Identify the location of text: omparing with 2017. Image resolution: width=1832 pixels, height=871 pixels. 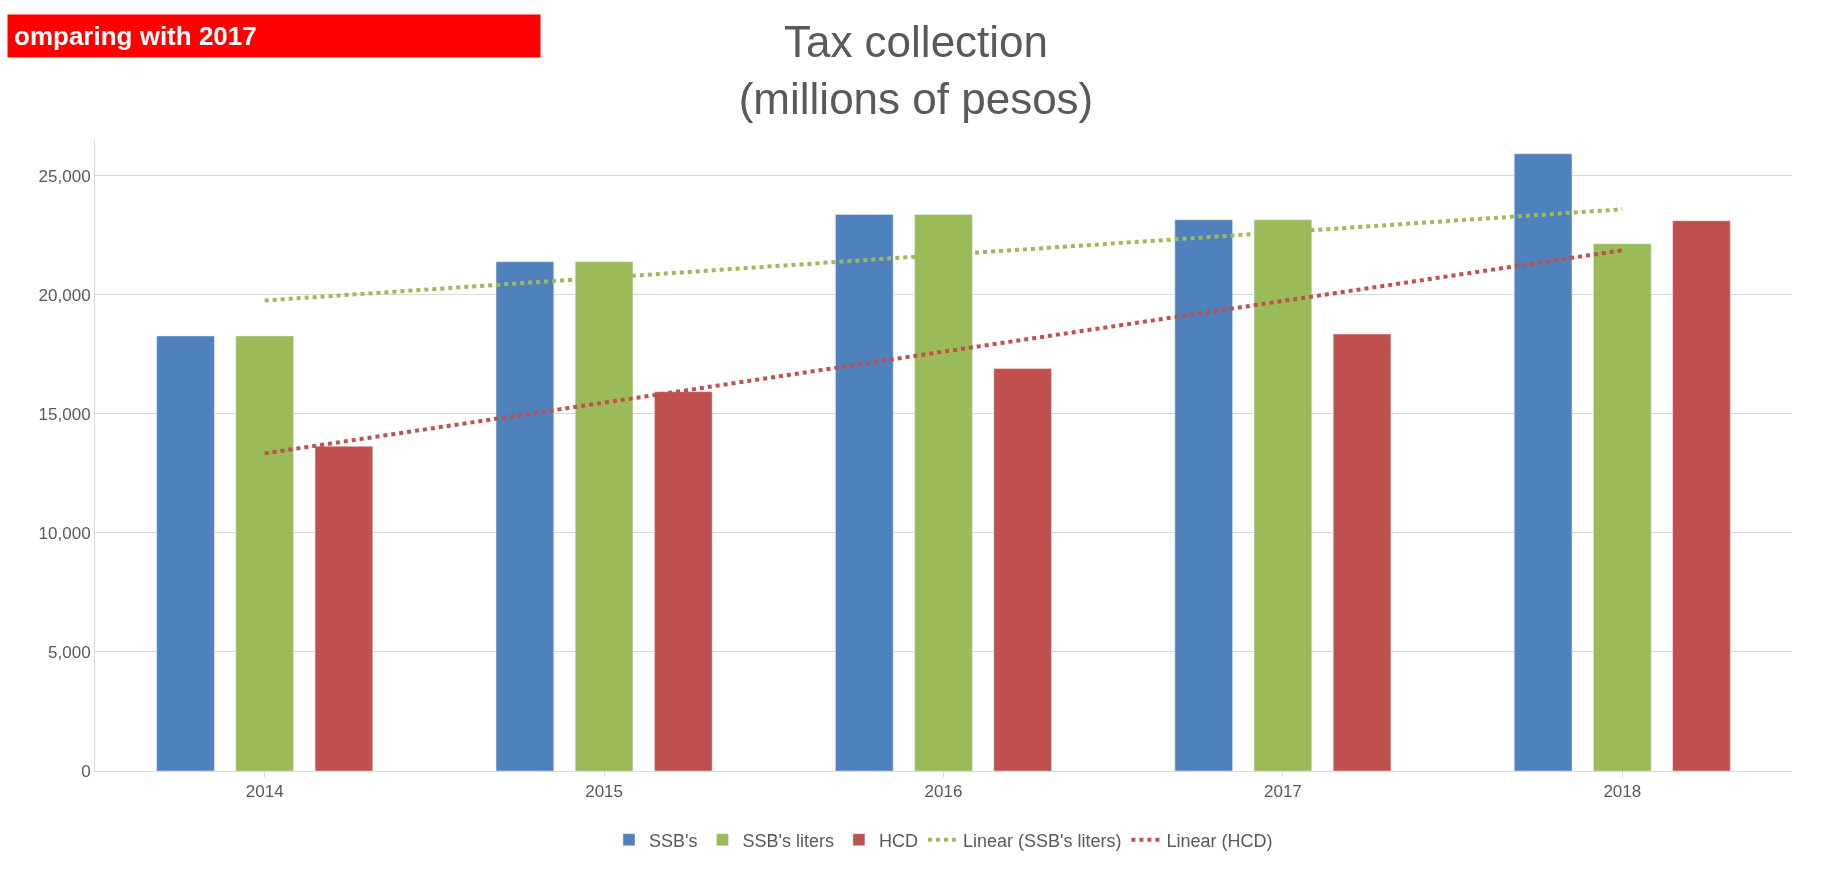
(135, 36).